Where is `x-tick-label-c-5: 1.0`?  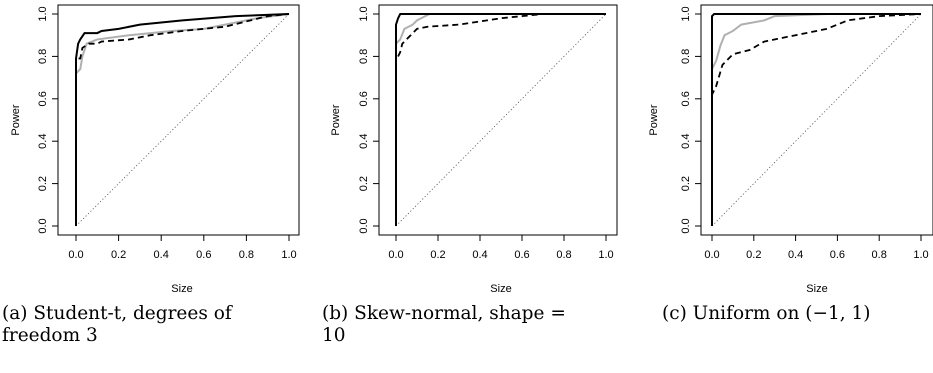 x-tick-label-c-5: 1.0 is located at coordinates (920, 255).